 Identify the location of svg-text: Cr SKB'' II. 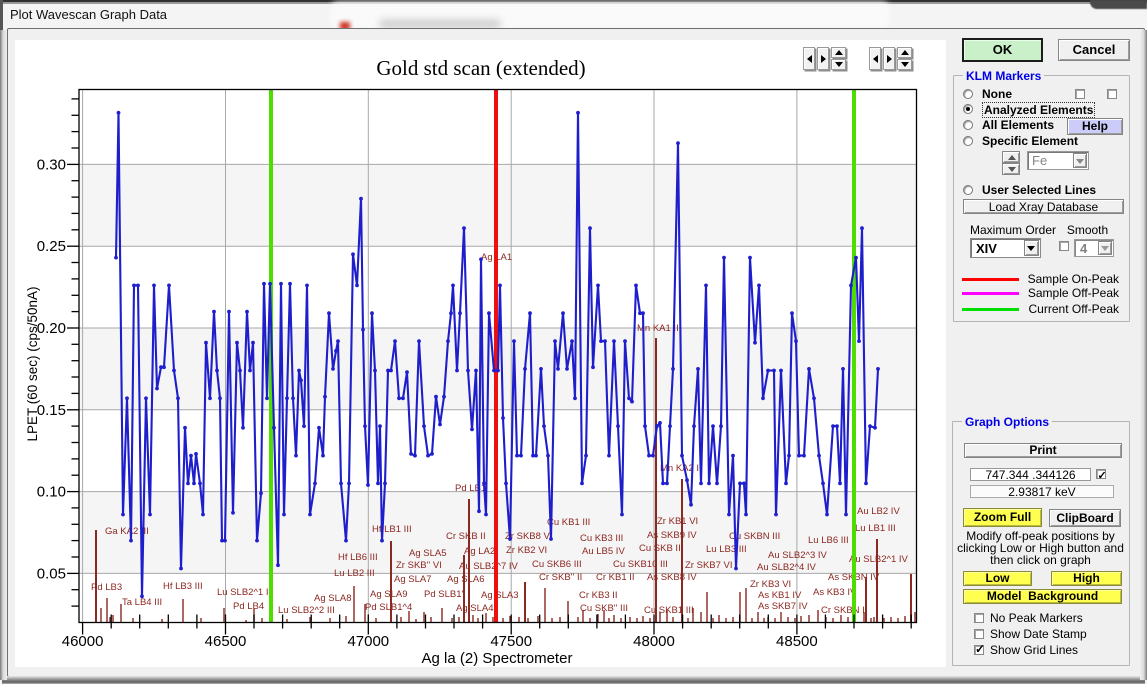
(560, 577).